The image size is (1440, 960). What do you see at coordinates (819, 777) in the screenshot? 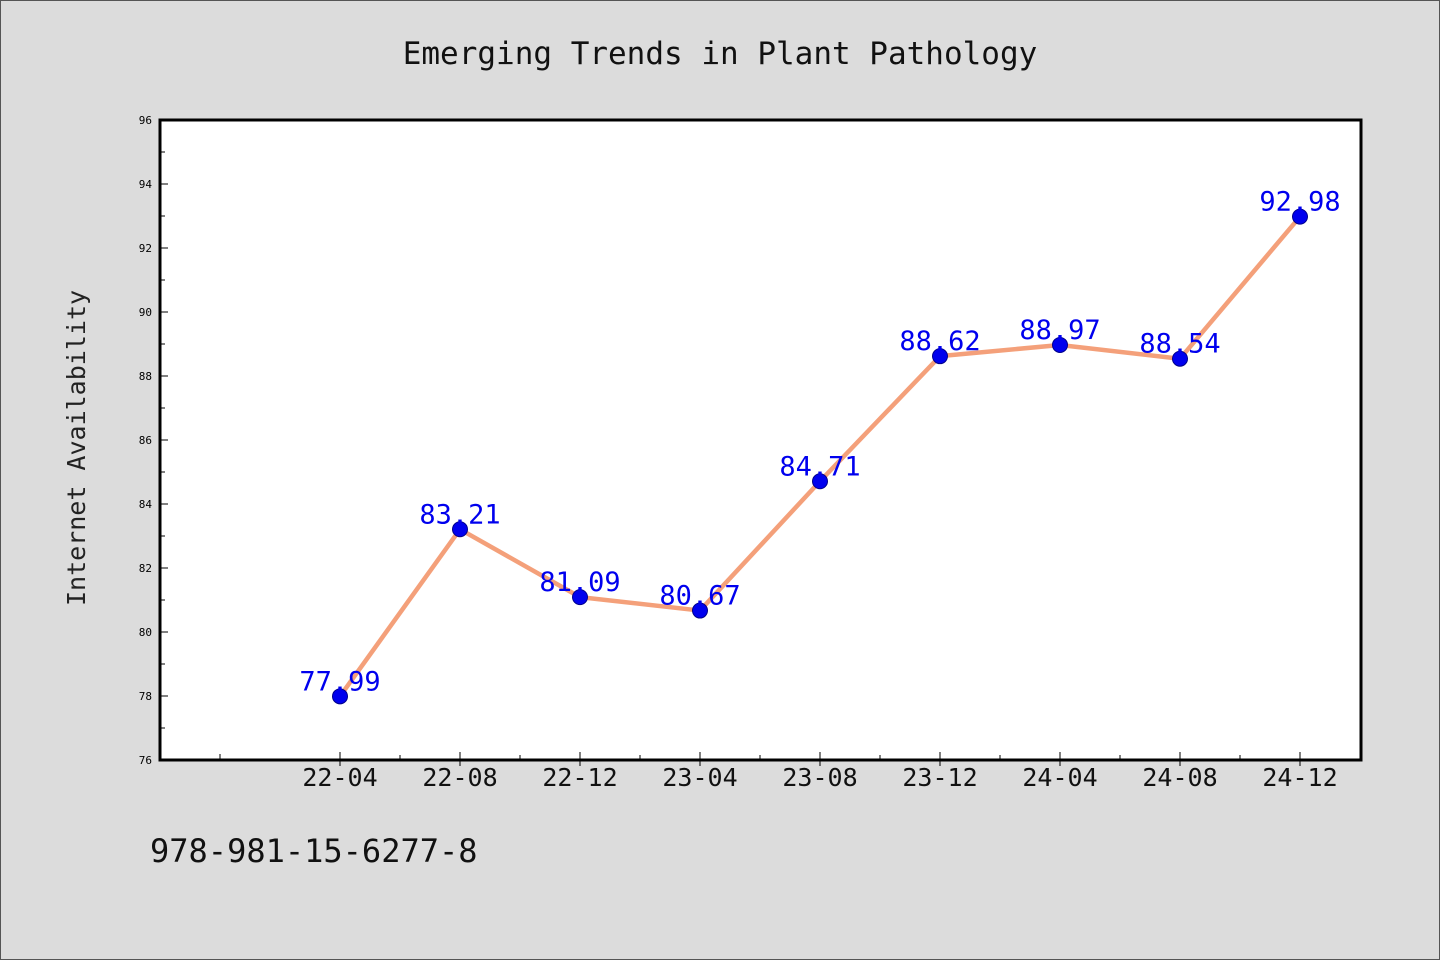
I see `x-tick-label: 23-08` at bounding box center [819, 777].